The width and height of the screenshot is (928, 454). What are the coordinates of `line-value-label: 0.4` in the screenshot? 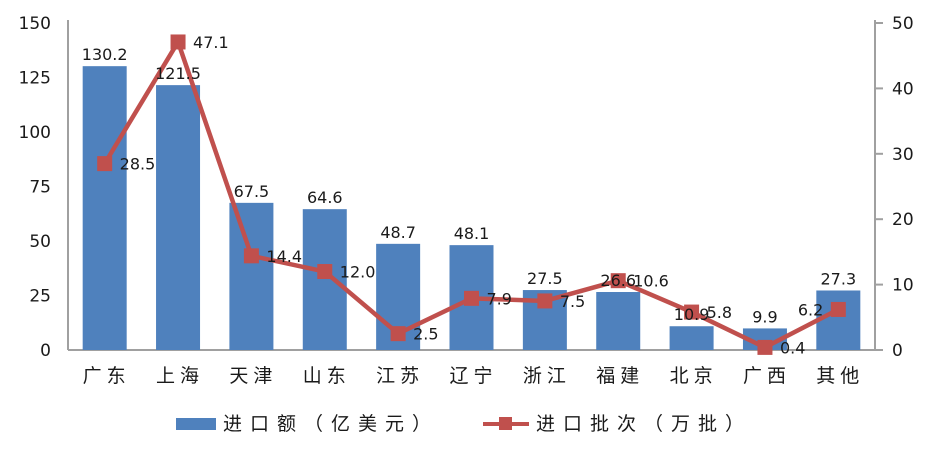 It's located at (792, 347).